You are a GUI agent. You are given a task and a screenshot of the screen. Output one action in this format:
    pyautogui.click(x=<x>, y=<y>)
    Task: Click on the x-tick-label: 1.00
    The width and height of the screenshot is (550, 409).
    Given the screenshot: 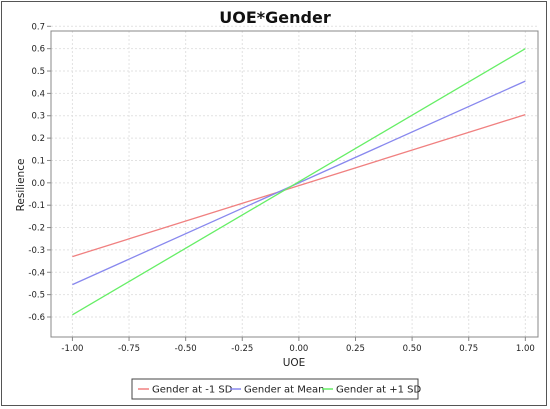 What is the action you would take?
    pyautogui.click(x=525, y=349)
    